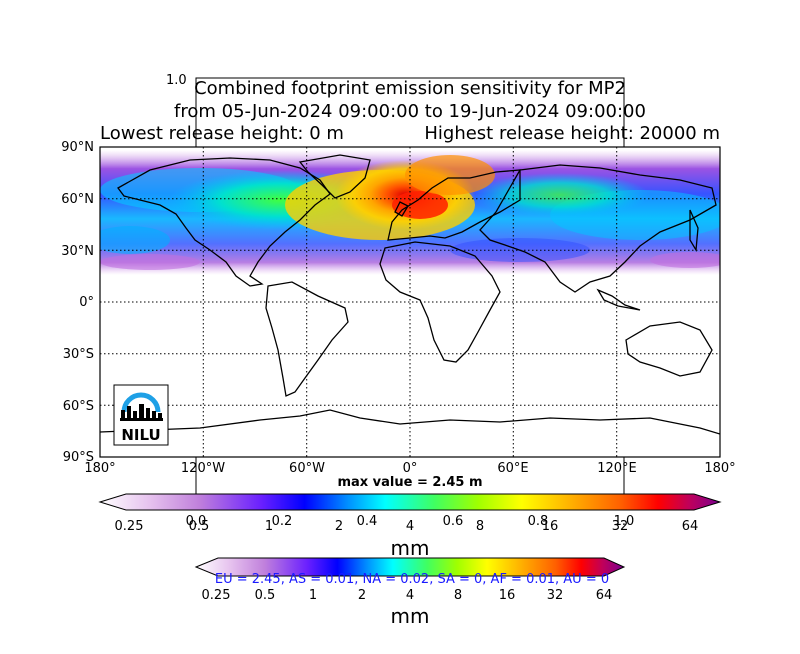 Image resolution: width=800 pixels, height=654 pixels. I want to click on nilu-logo: NILU, so click(141, 415).